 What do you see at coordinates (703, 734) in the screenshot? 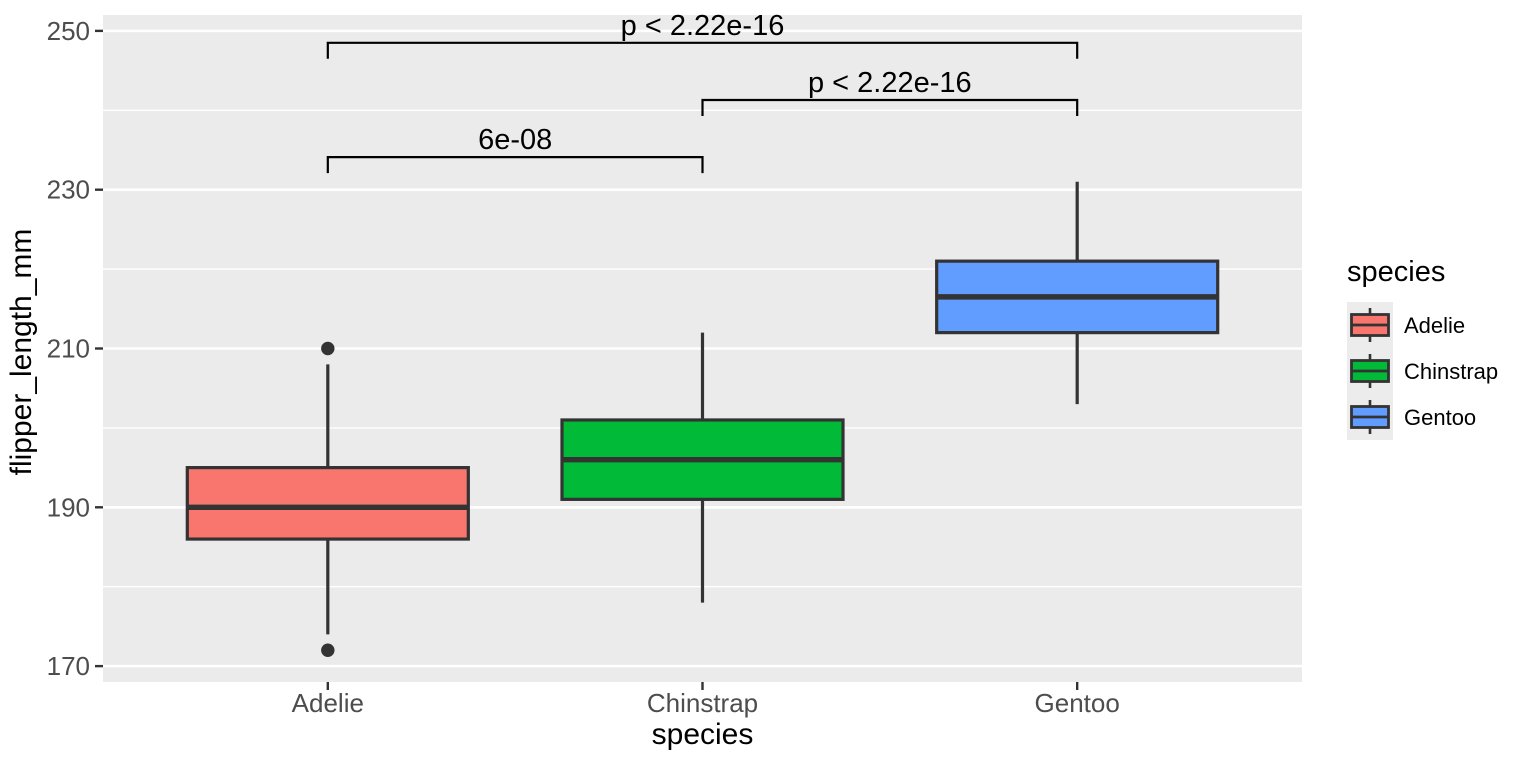
I see `x-axis-title: species` at bounding box center [703, 734].